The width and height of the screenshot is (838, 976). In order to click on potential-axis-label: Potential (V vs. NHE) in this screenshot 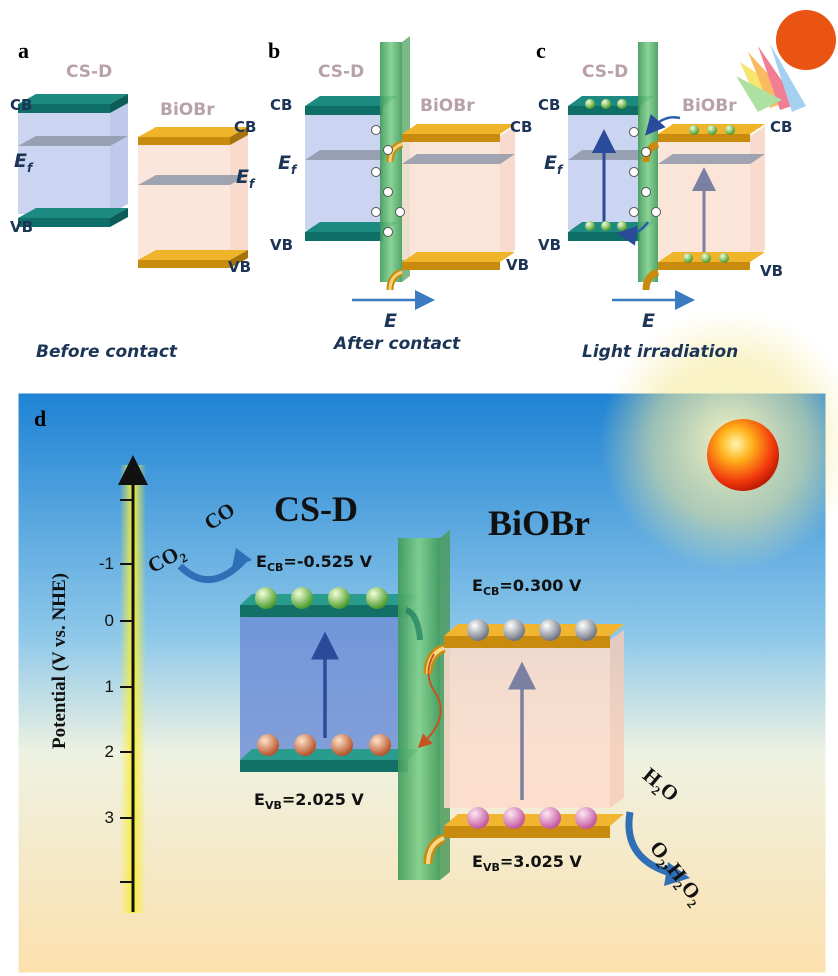, I will do `click(59, 661)`.